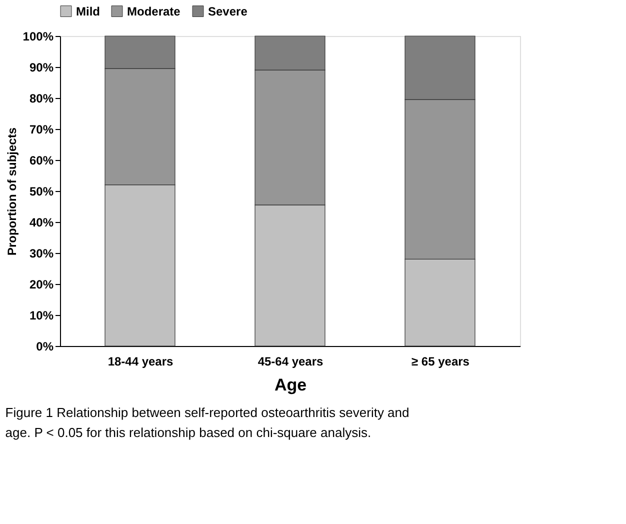 The height and width of the screenshot is (524, 626). I want to click on y-tick-label: 80%, so click(41, 99).